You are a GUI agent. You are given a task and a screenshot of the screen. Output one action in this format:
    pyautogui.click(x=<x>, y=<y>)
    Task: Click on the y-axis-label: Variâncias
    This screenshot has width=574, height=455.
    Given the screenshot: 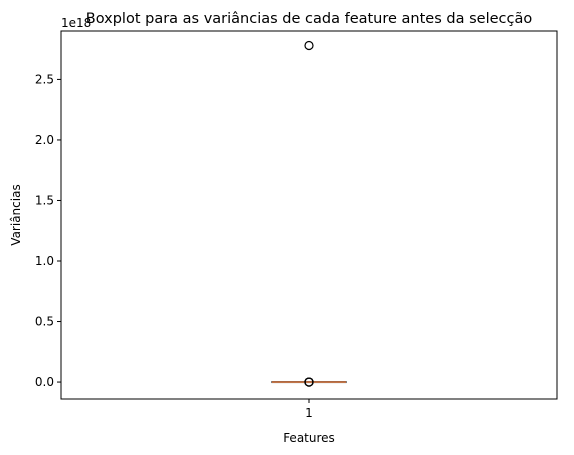 What is the action you would take?
    pyautogui.click(x=16, y=214)
    